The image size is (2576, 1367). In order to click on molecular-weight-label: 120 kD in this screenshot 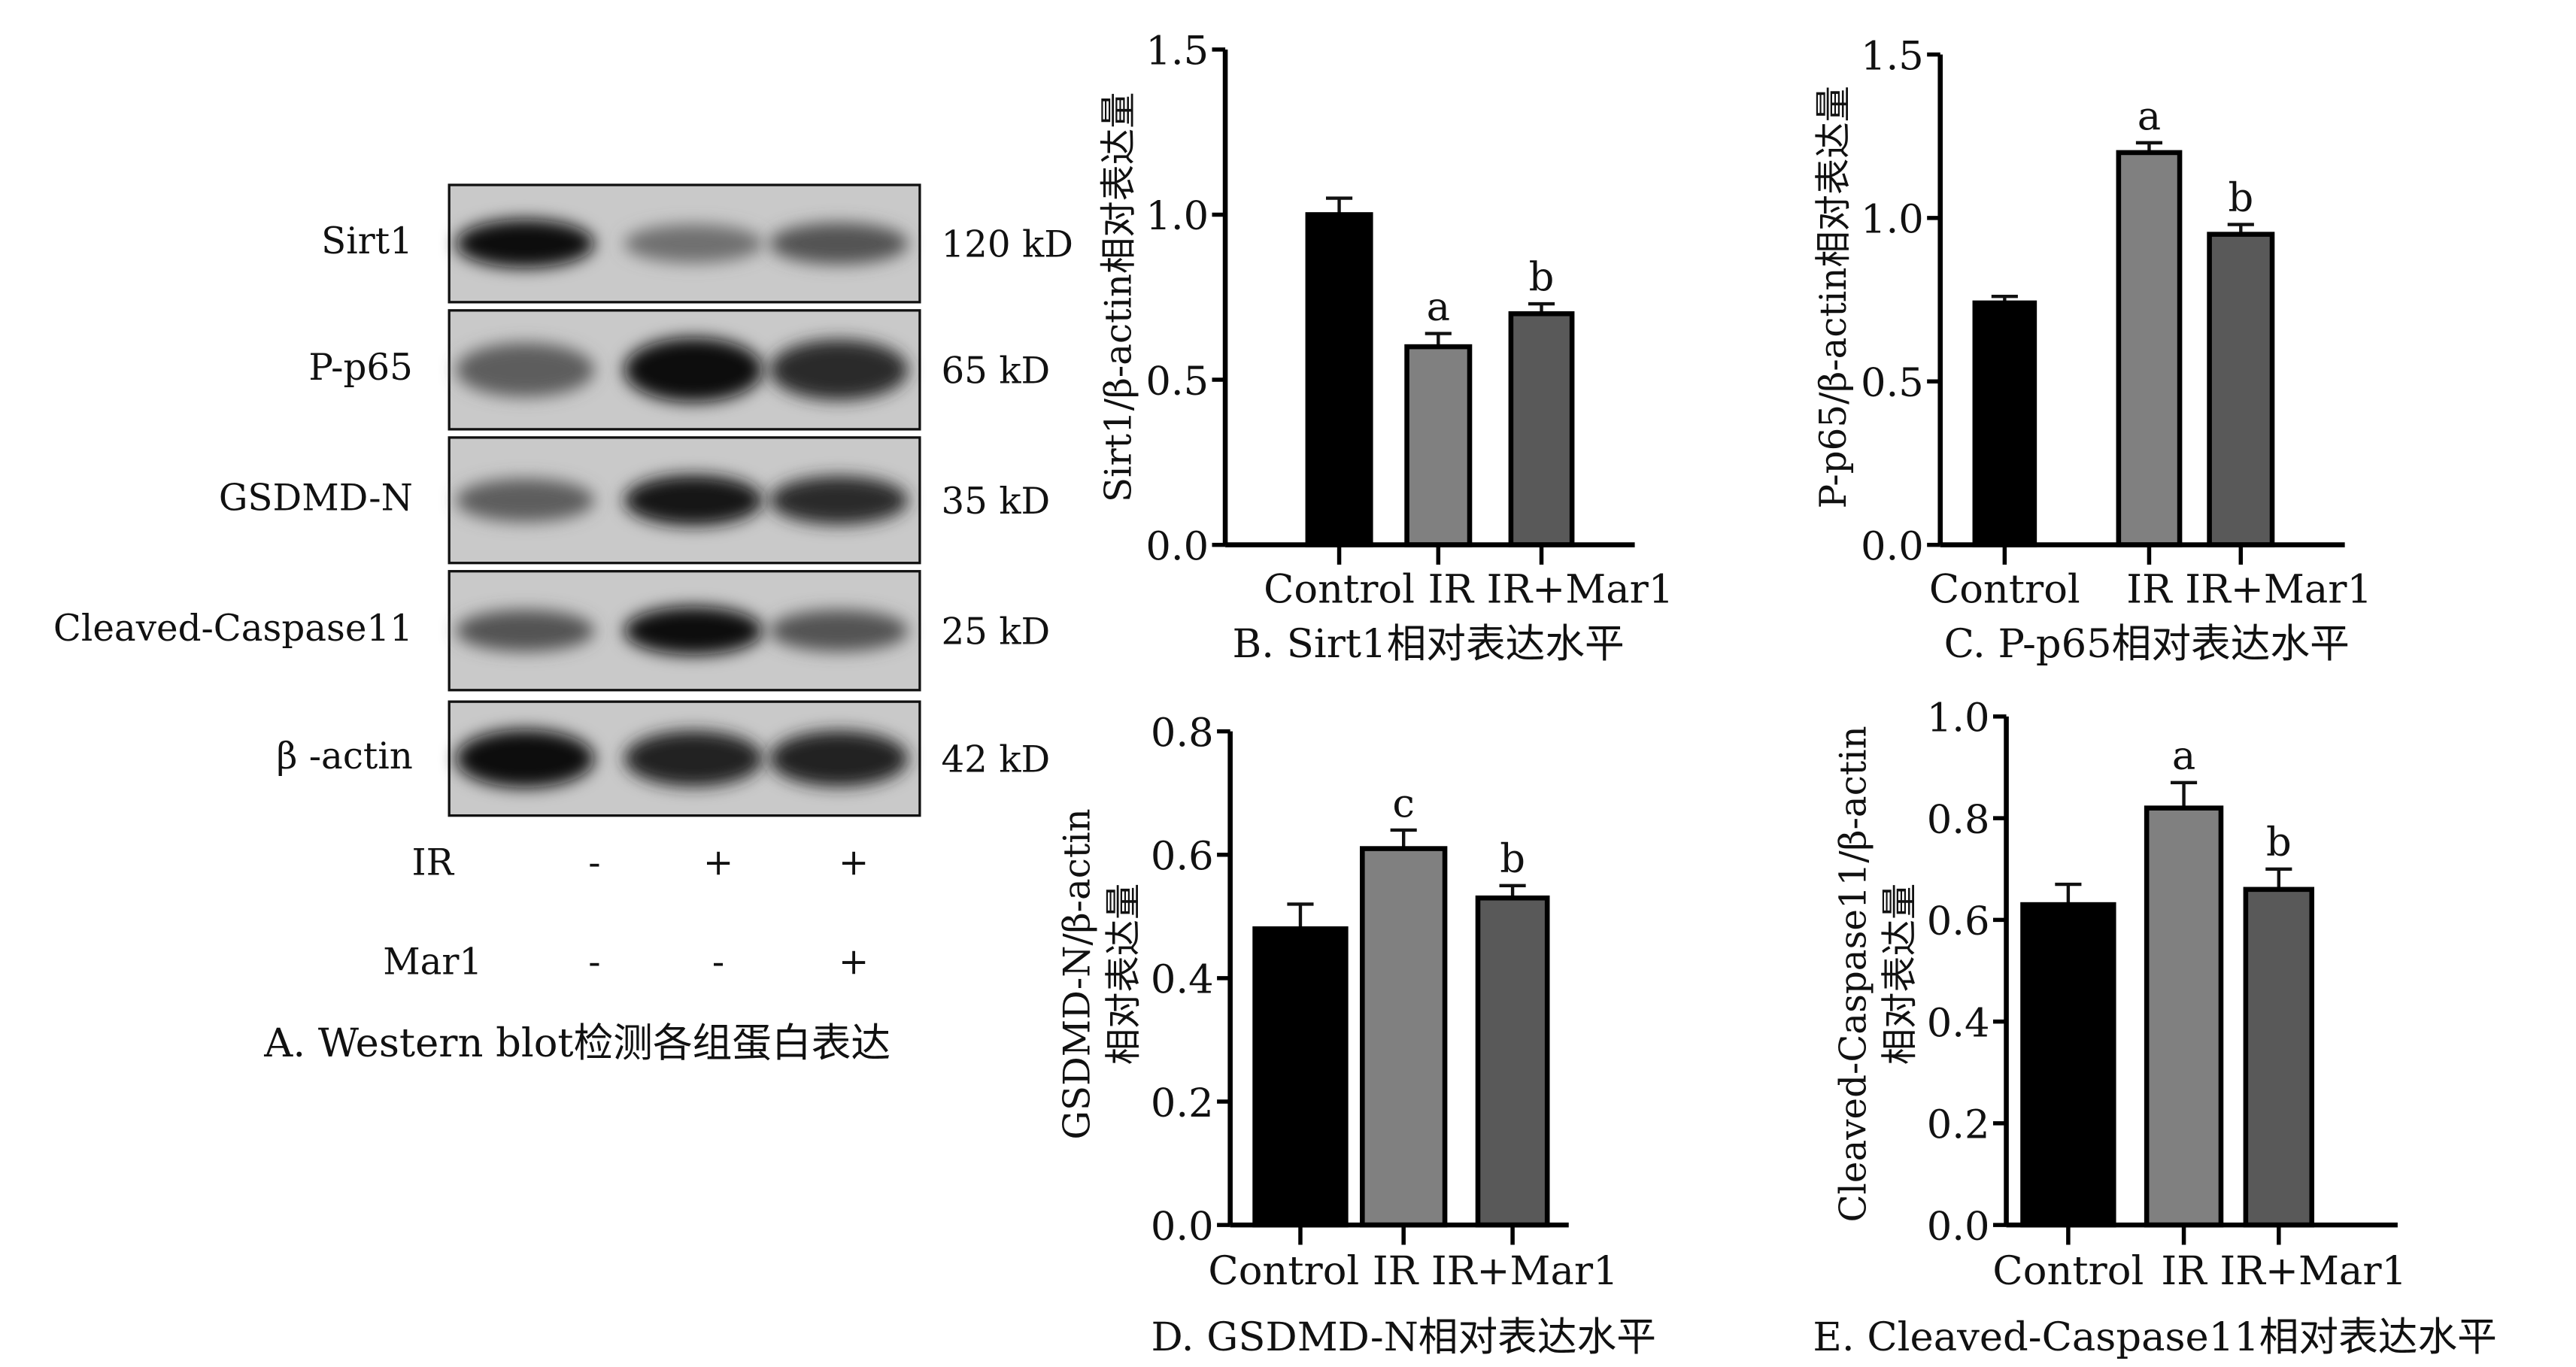, I will do `click(1007, 244)`.